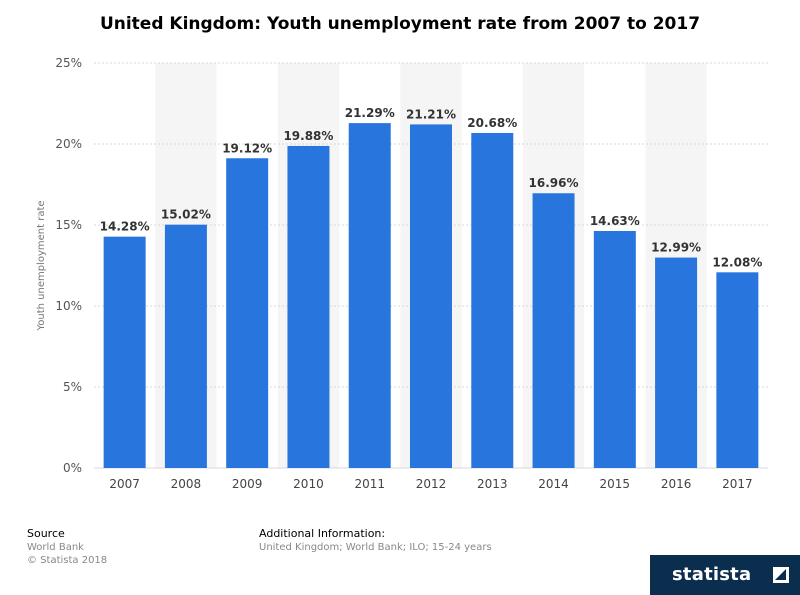  I want to click on y-tick-label: 0%, so click(72, 468).